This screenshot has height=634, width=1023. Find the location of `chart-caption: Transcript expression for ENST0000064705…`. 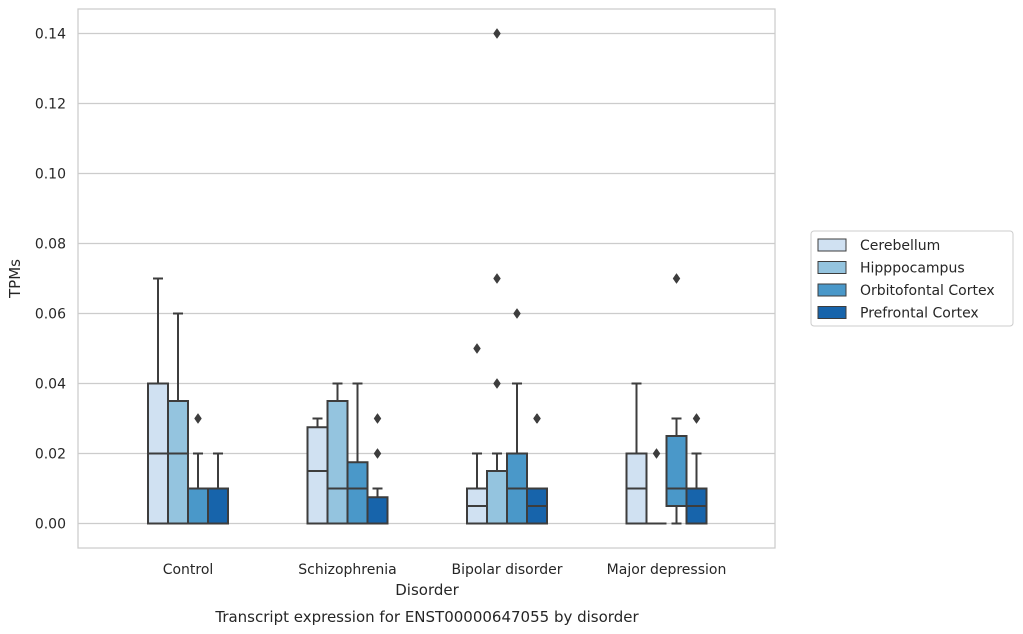

chart-caption: Transcript expression for ENST0000064705… is located at coordinates (426, 617).